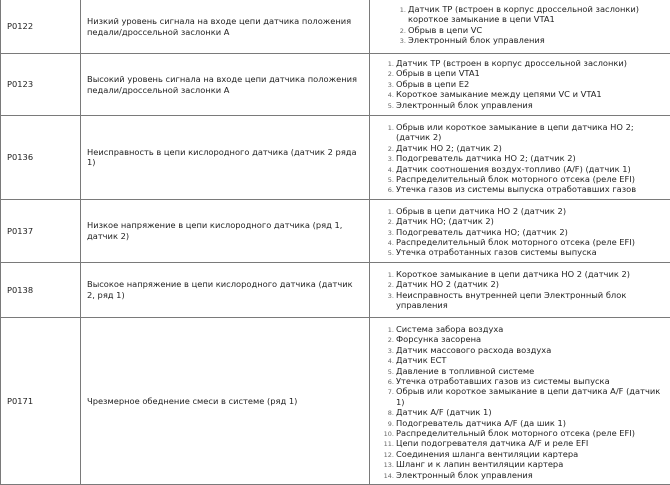 This screenshot has width=670, height=485. What do you see at coordinates (531, 339) in the screenshot?
I see `cause-item: Форсунка засорена` at bounding box center [531, 339].